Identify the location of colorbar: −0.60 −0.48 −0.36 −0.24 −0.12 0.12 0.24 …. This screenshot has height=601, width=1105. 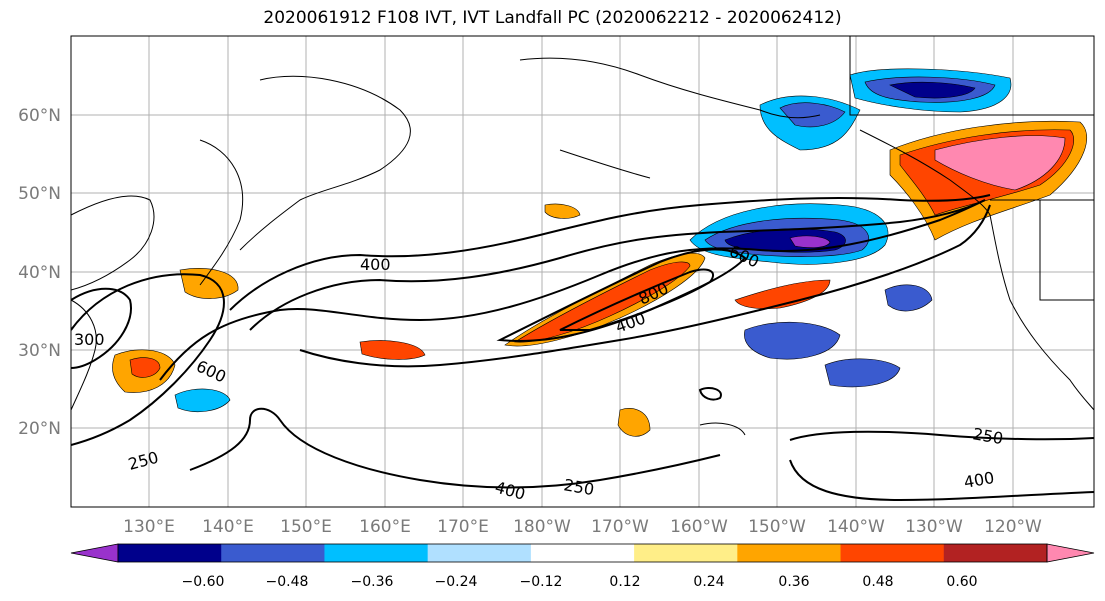
(582, 566).